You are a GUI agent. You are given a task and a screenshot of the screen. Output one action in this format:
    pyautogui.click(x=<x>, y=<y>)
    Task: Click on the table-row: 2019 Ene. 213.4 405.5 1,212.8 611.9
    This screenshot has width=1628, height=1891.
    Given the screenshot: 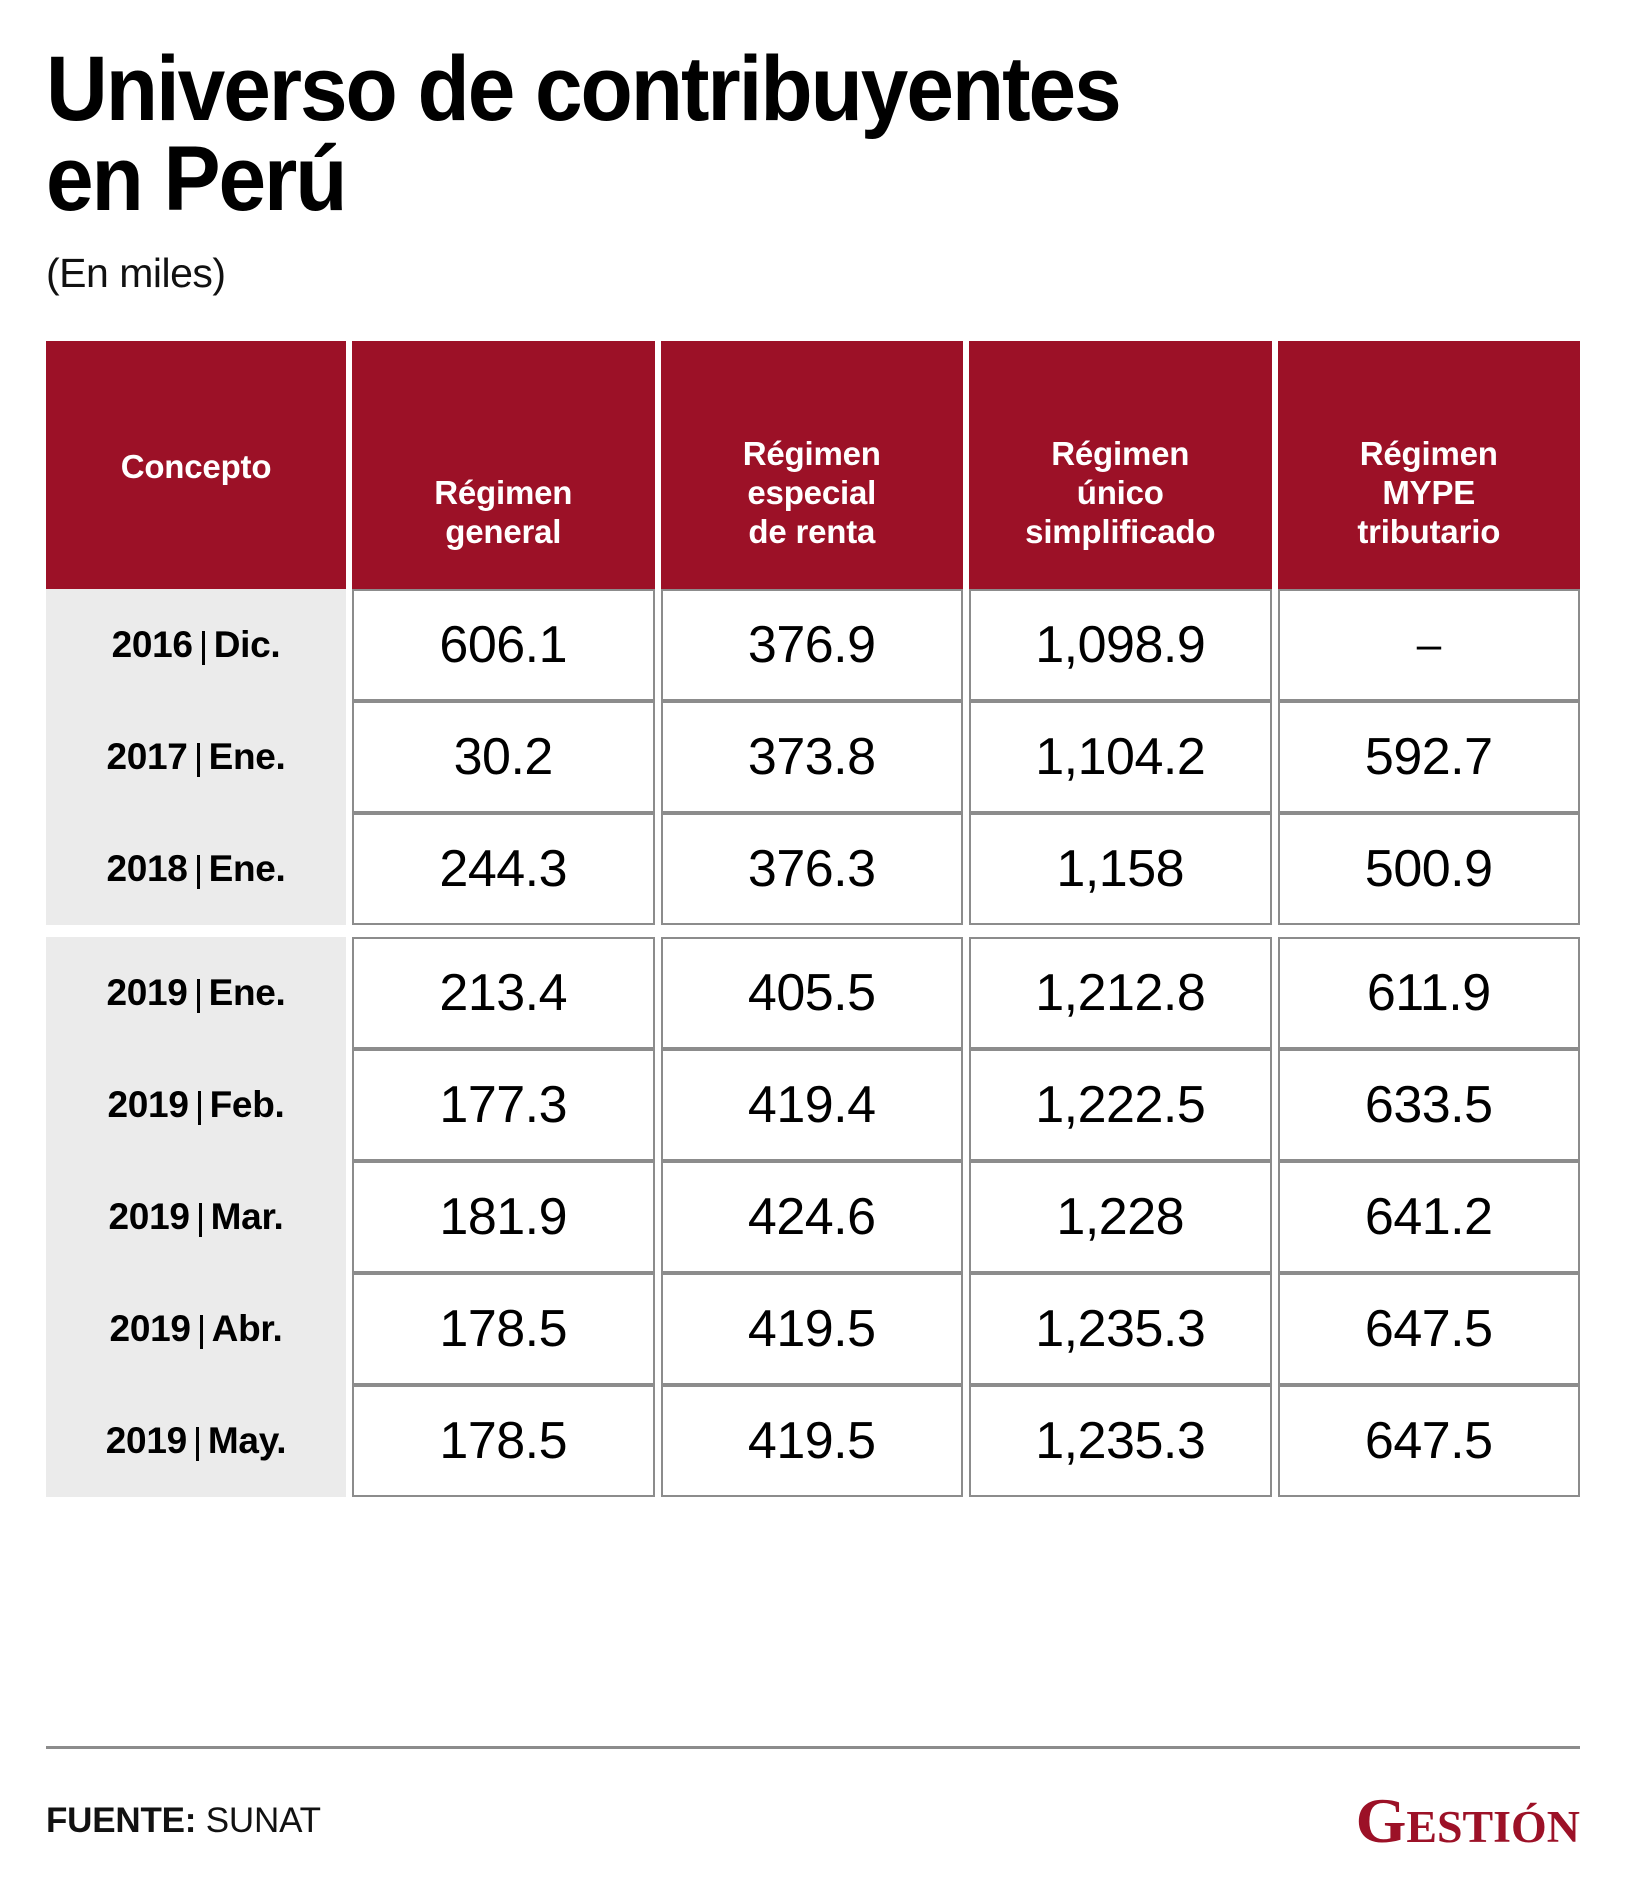 What is the action you would take?
    pyautogui.click(x=813, y=993)
    